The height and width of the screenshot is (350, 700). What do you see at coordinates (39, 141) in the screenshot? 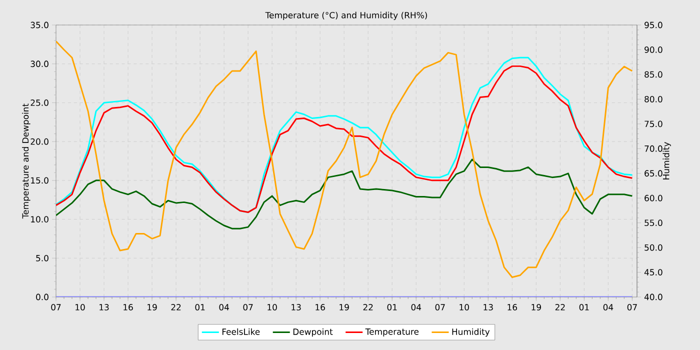
I see `y-tick-label: 20.0` at bounding box center [39, 141].